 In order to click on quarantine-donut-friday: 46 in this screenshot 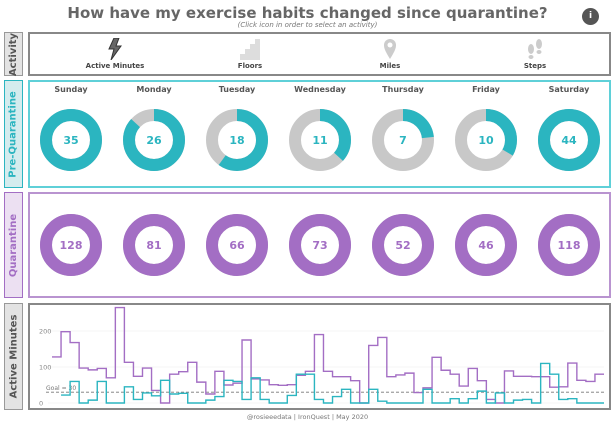, I will do `click(486, 245)`.